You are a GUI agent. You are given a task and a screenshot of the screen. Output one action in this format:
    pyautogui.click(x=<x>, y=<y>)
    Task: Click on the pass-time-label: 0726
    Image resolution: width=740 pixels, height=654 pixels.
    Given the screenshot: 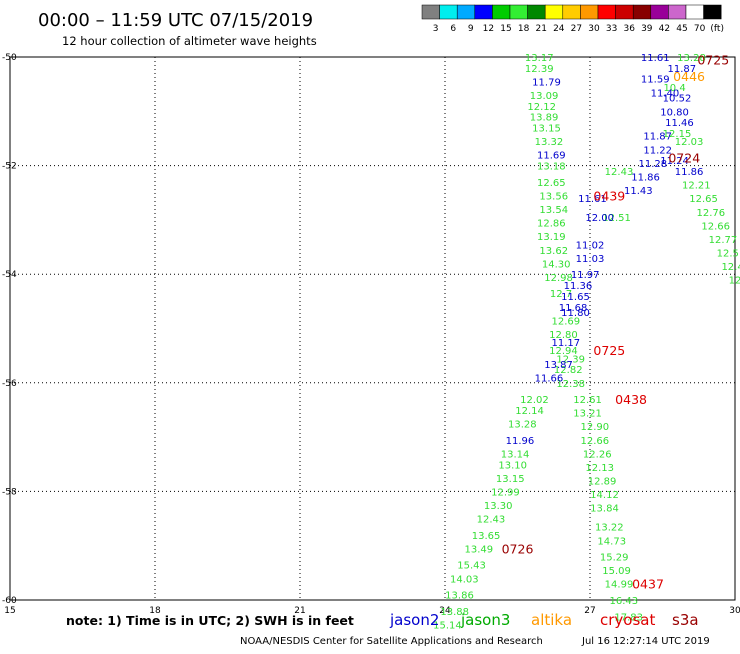 What is the action you would take?
    pyautogui.click(x=518, y=548)
    